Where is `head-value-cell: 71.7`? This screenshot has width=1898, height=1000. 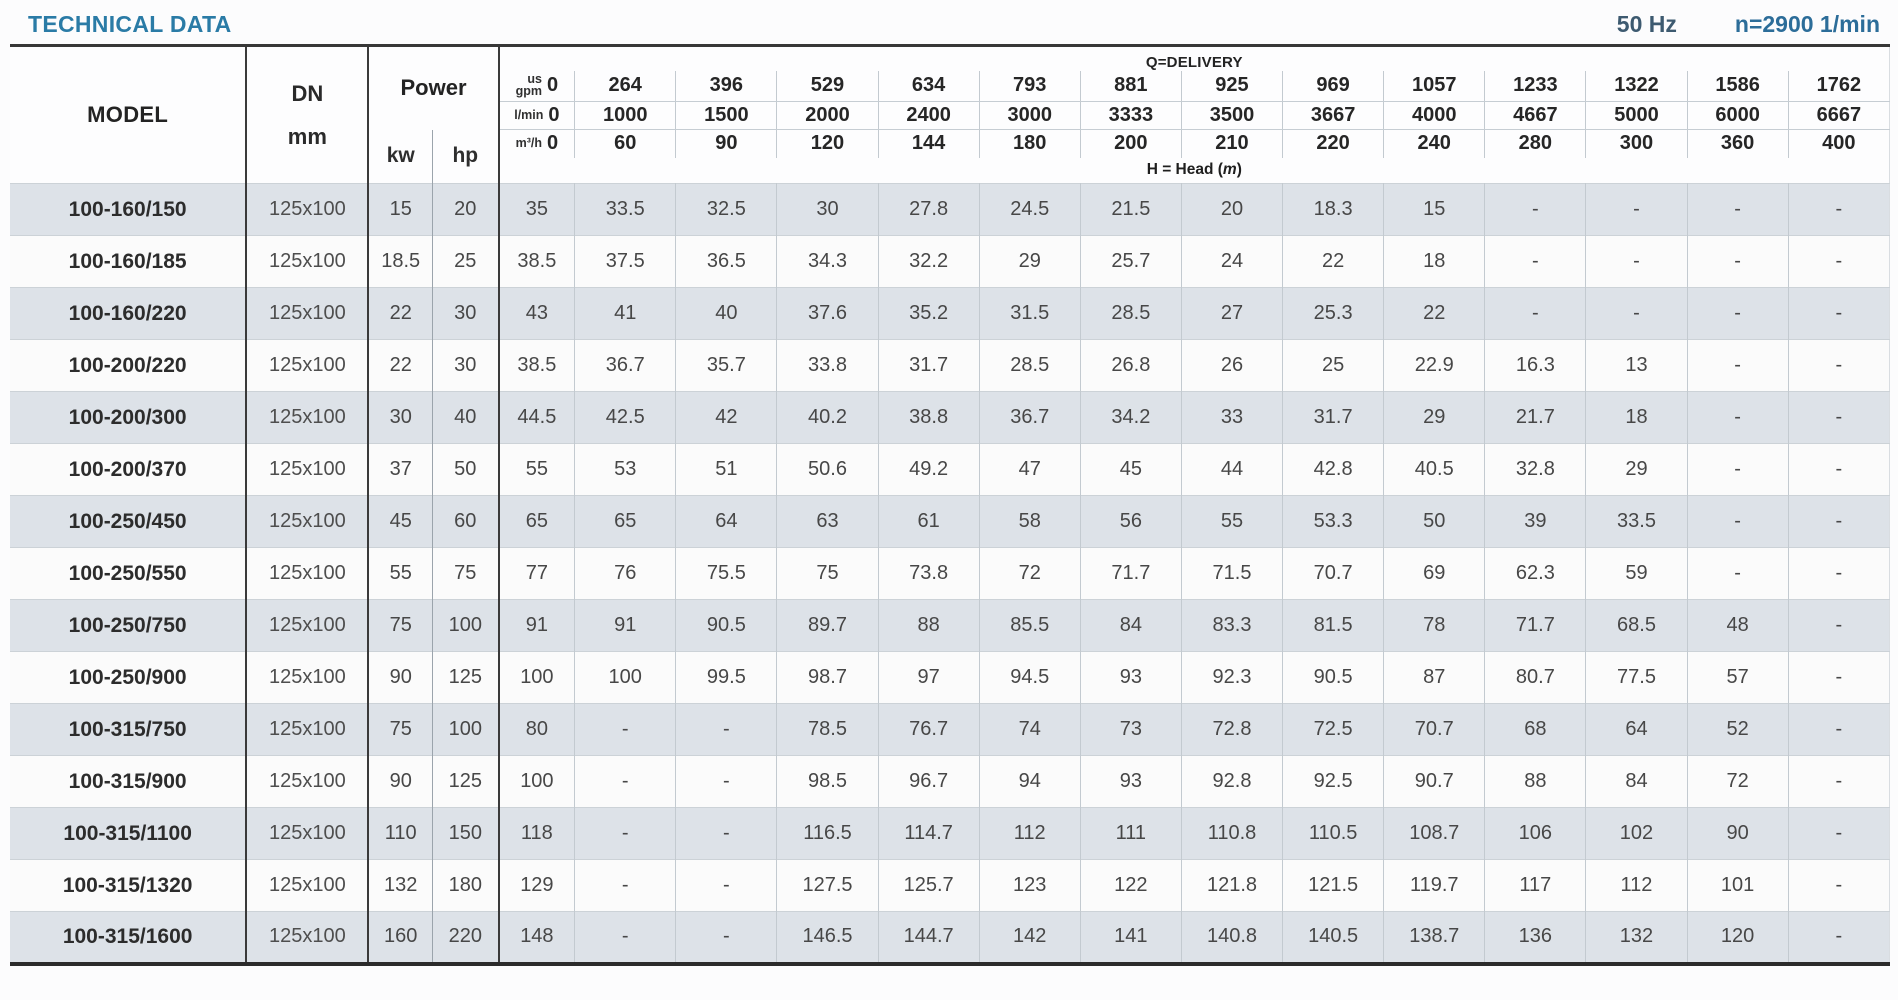 head-value-cell: 71.7 is located at coordinates (1535, 625).